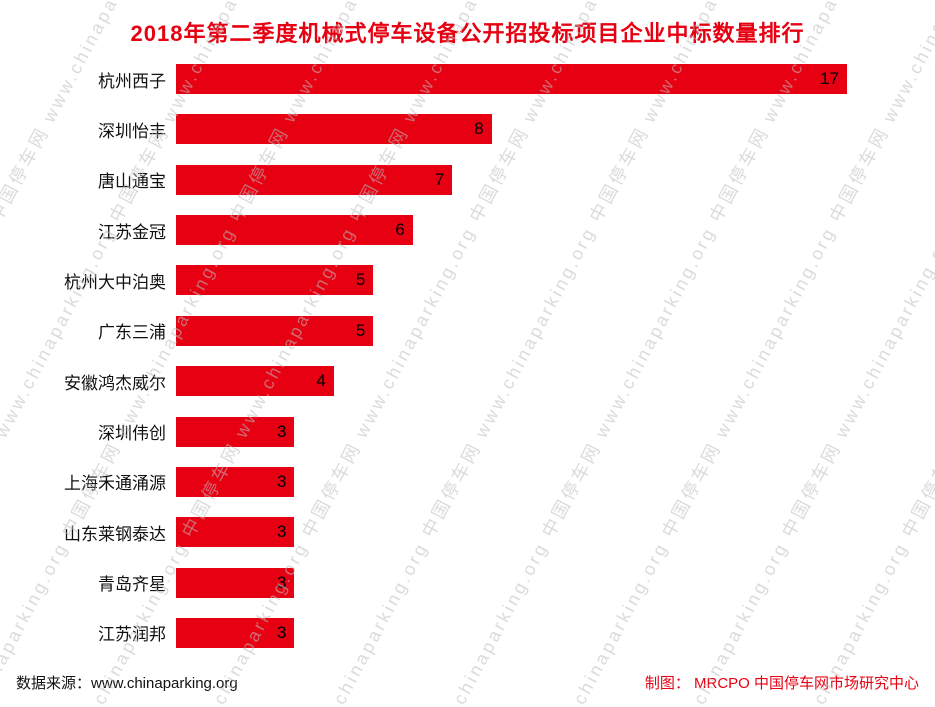 This screenshot has width=935, height=707. What do you see at coordinates (439, 179) in the screenshot?
I see `value-label: 7` at bounding box center [439, 179].